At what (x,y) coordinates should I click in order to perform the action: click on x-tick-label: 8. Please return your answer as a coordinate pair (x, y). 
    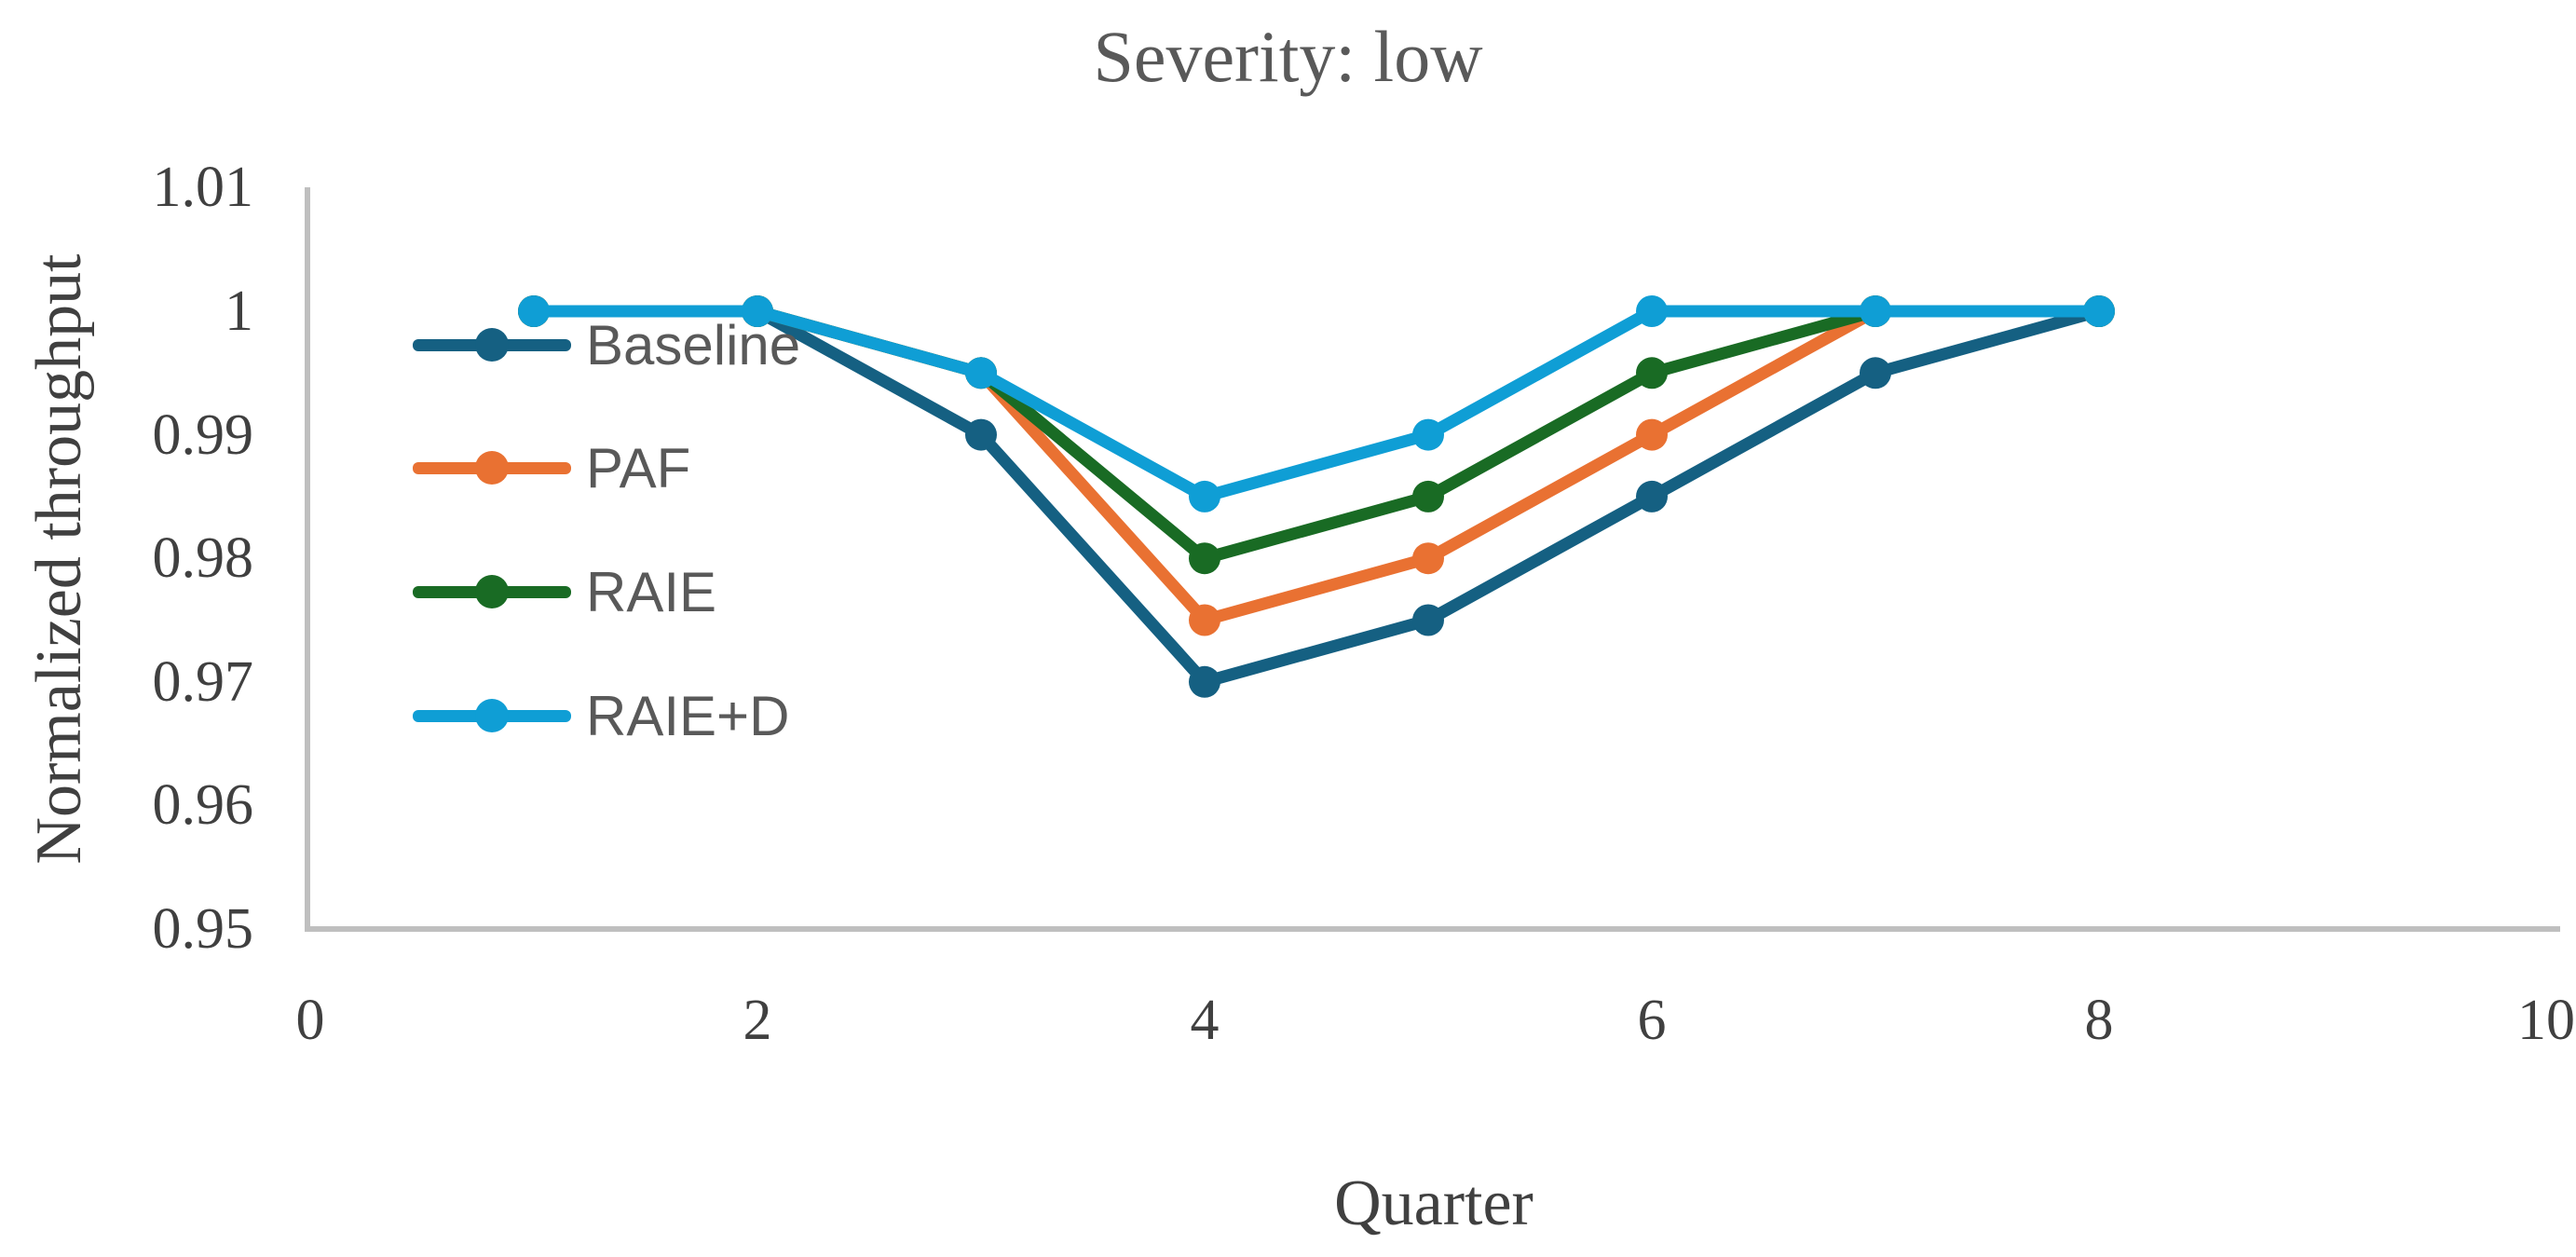
    Looking at the image, I should click on (2099, 1020).